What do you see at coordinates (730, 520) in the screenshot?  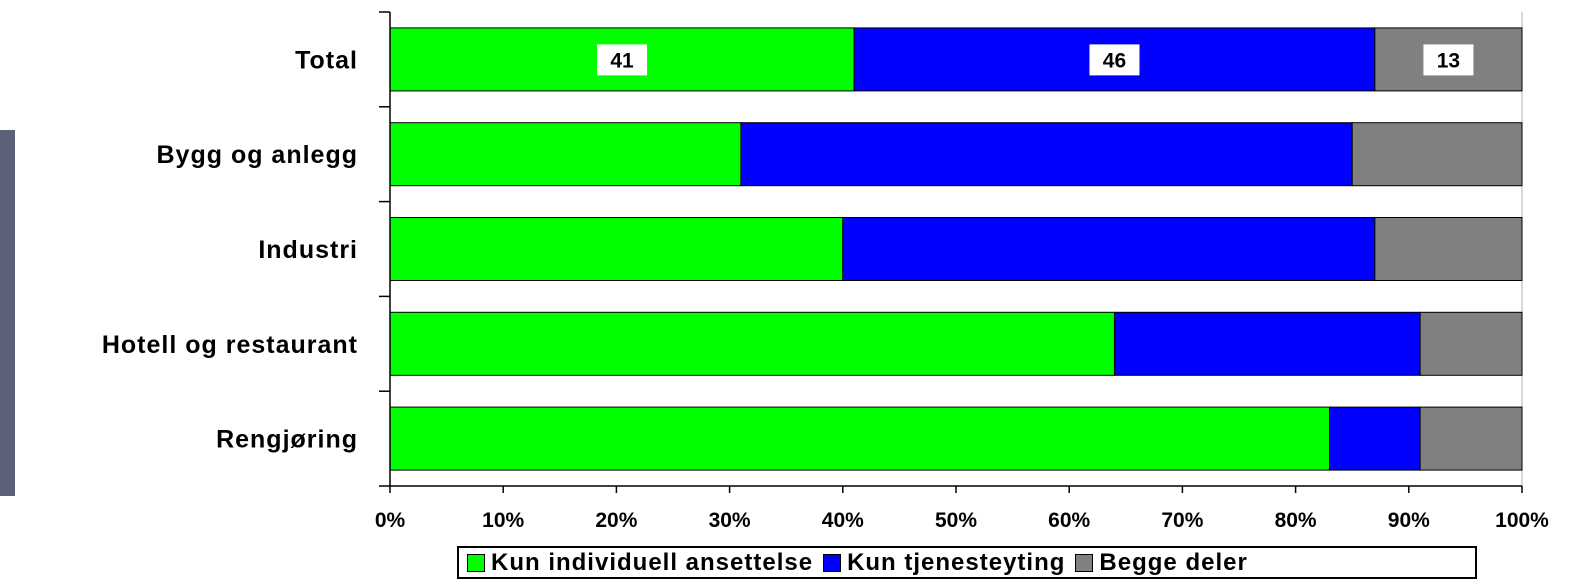 I see `x-tick-label: 30%` at bounding box center [730, 520].